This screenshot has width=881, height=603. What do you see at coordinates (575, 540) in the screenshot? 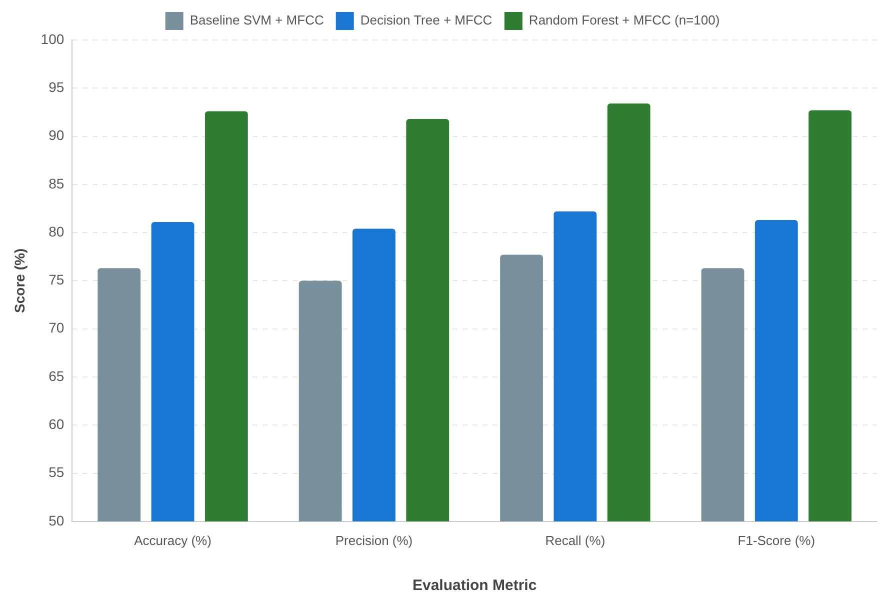
I see `x-tick-label: Recall (%)` at bounding box center [575, 540].